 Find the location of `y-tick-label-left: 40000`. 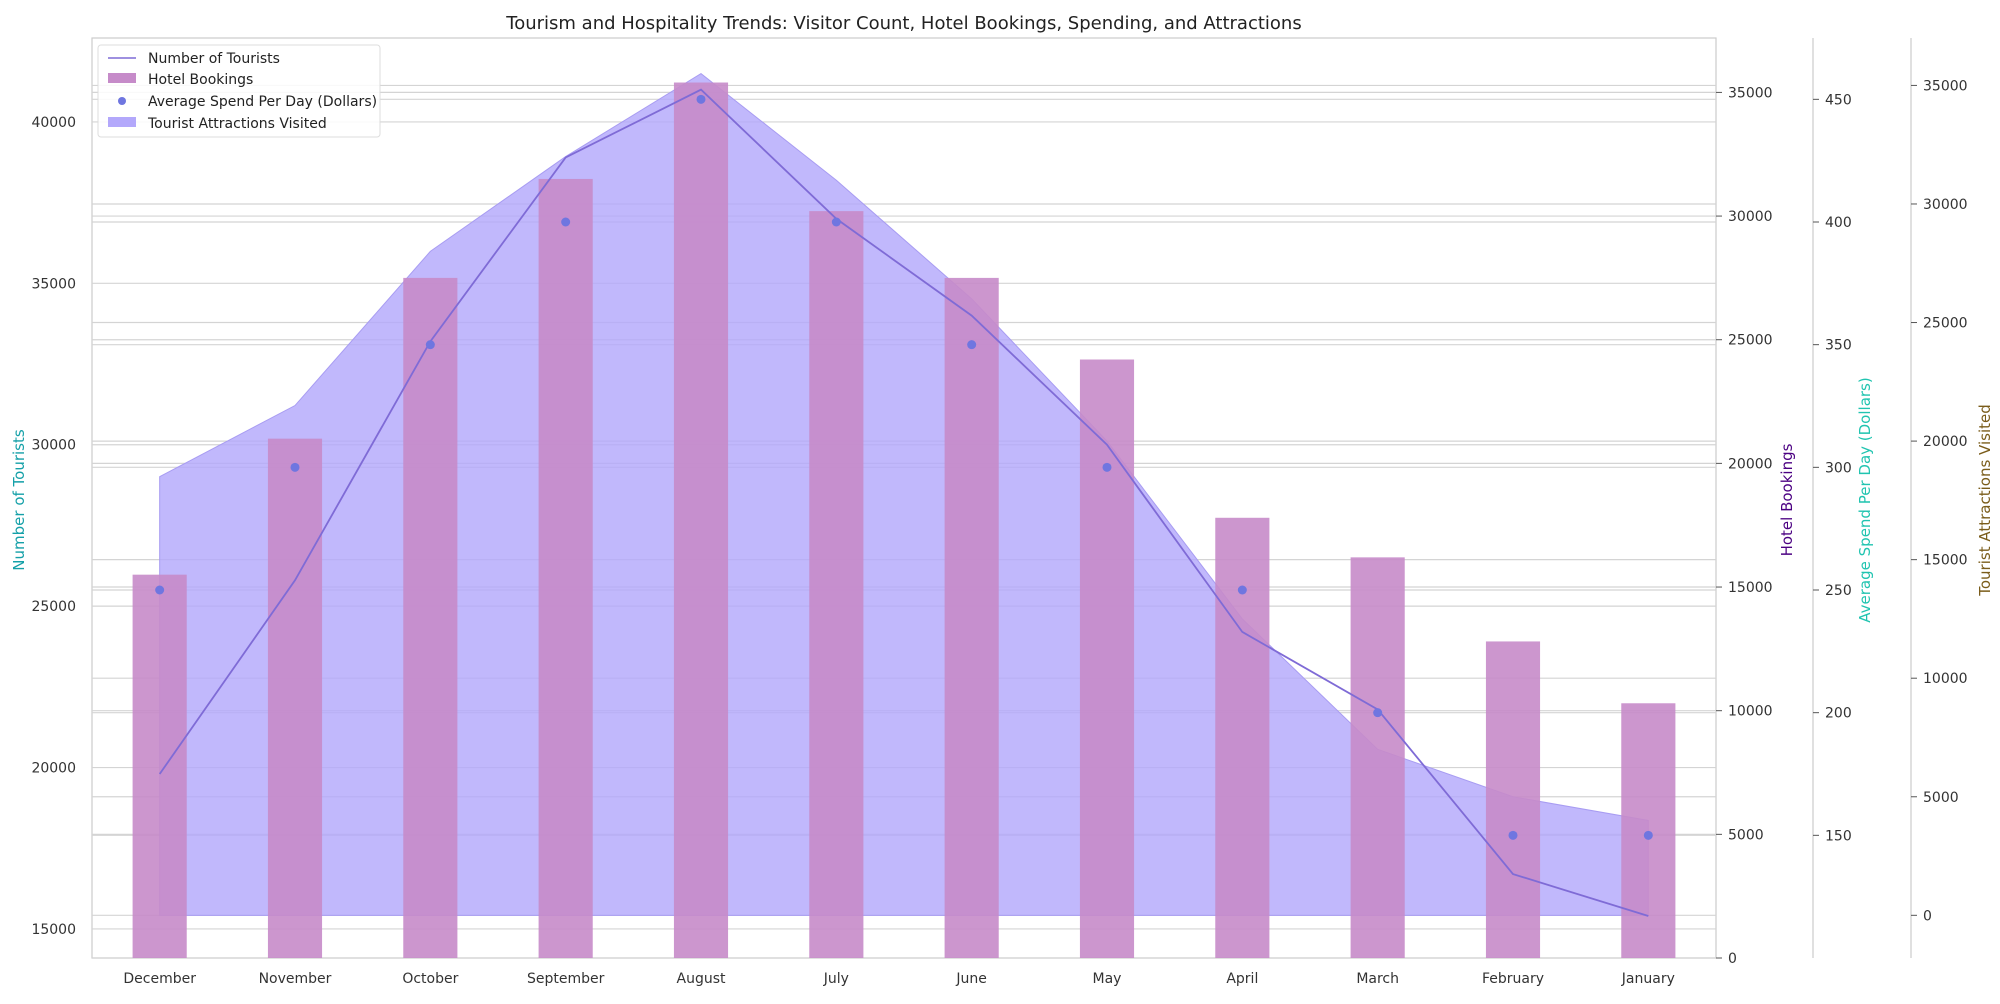

y-tick-label-left: 40000 is located at coordinates (53, 123).